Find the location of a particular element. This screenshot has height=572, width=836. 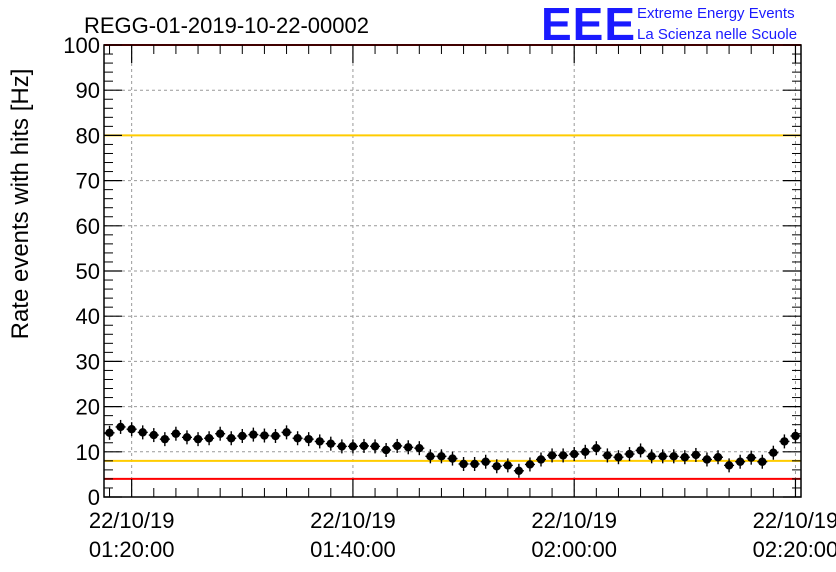

x-tick-time: 01:40:00 is located at coordinates (353, 549).